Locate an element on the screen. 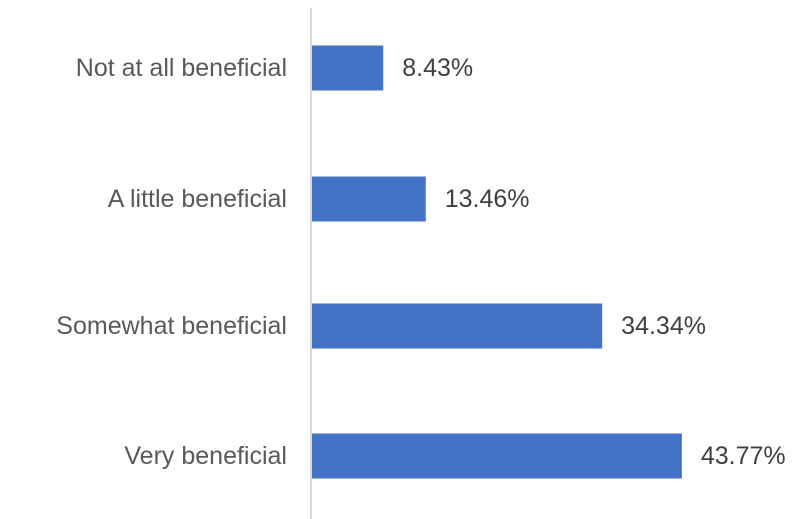 The image size is (808, 519). bar-very-beneficial is located at coordinates (497, 456).